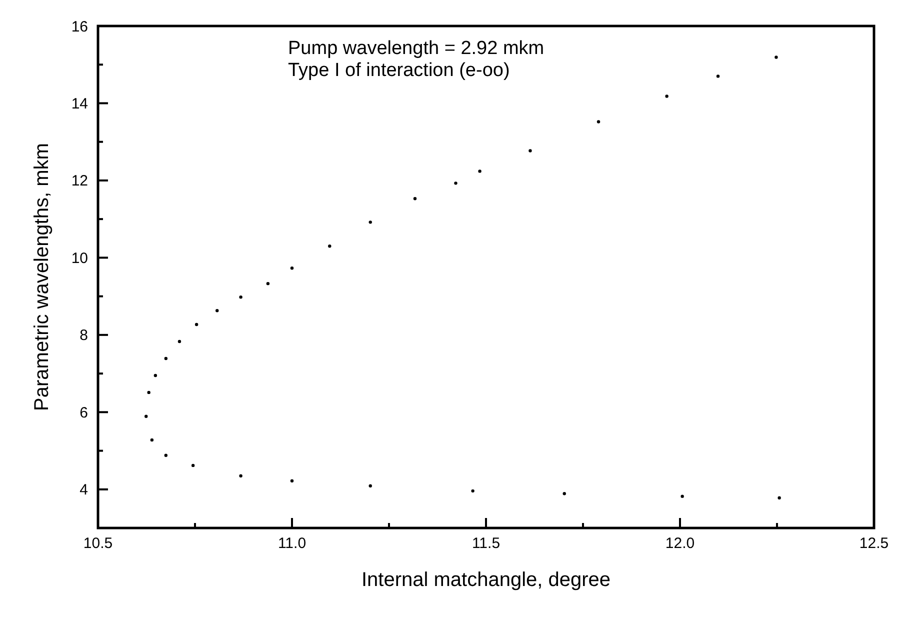  Describe the element at coordinates (79, 181) in the screenshot. I see `y-tick-label: 12` at that location.